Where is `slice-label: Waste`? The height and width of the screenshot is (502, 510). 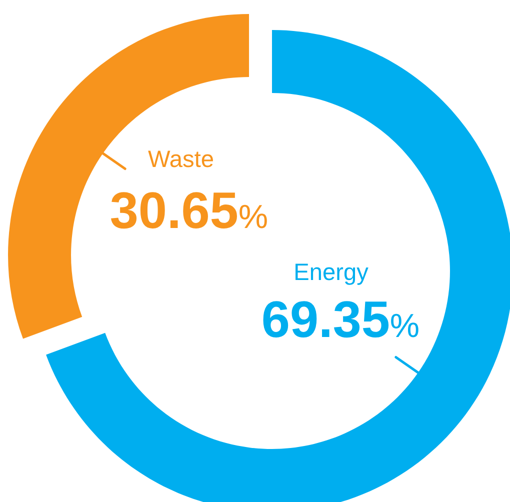
slice-label: Waste is located at coordinates (180, 159).